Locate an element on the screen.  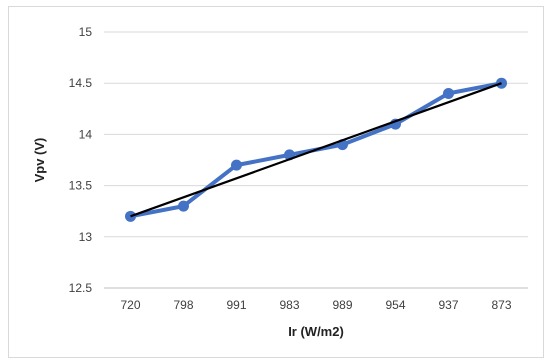
y-axis-title: Vpv (V) is located at coordinates (39, 160).